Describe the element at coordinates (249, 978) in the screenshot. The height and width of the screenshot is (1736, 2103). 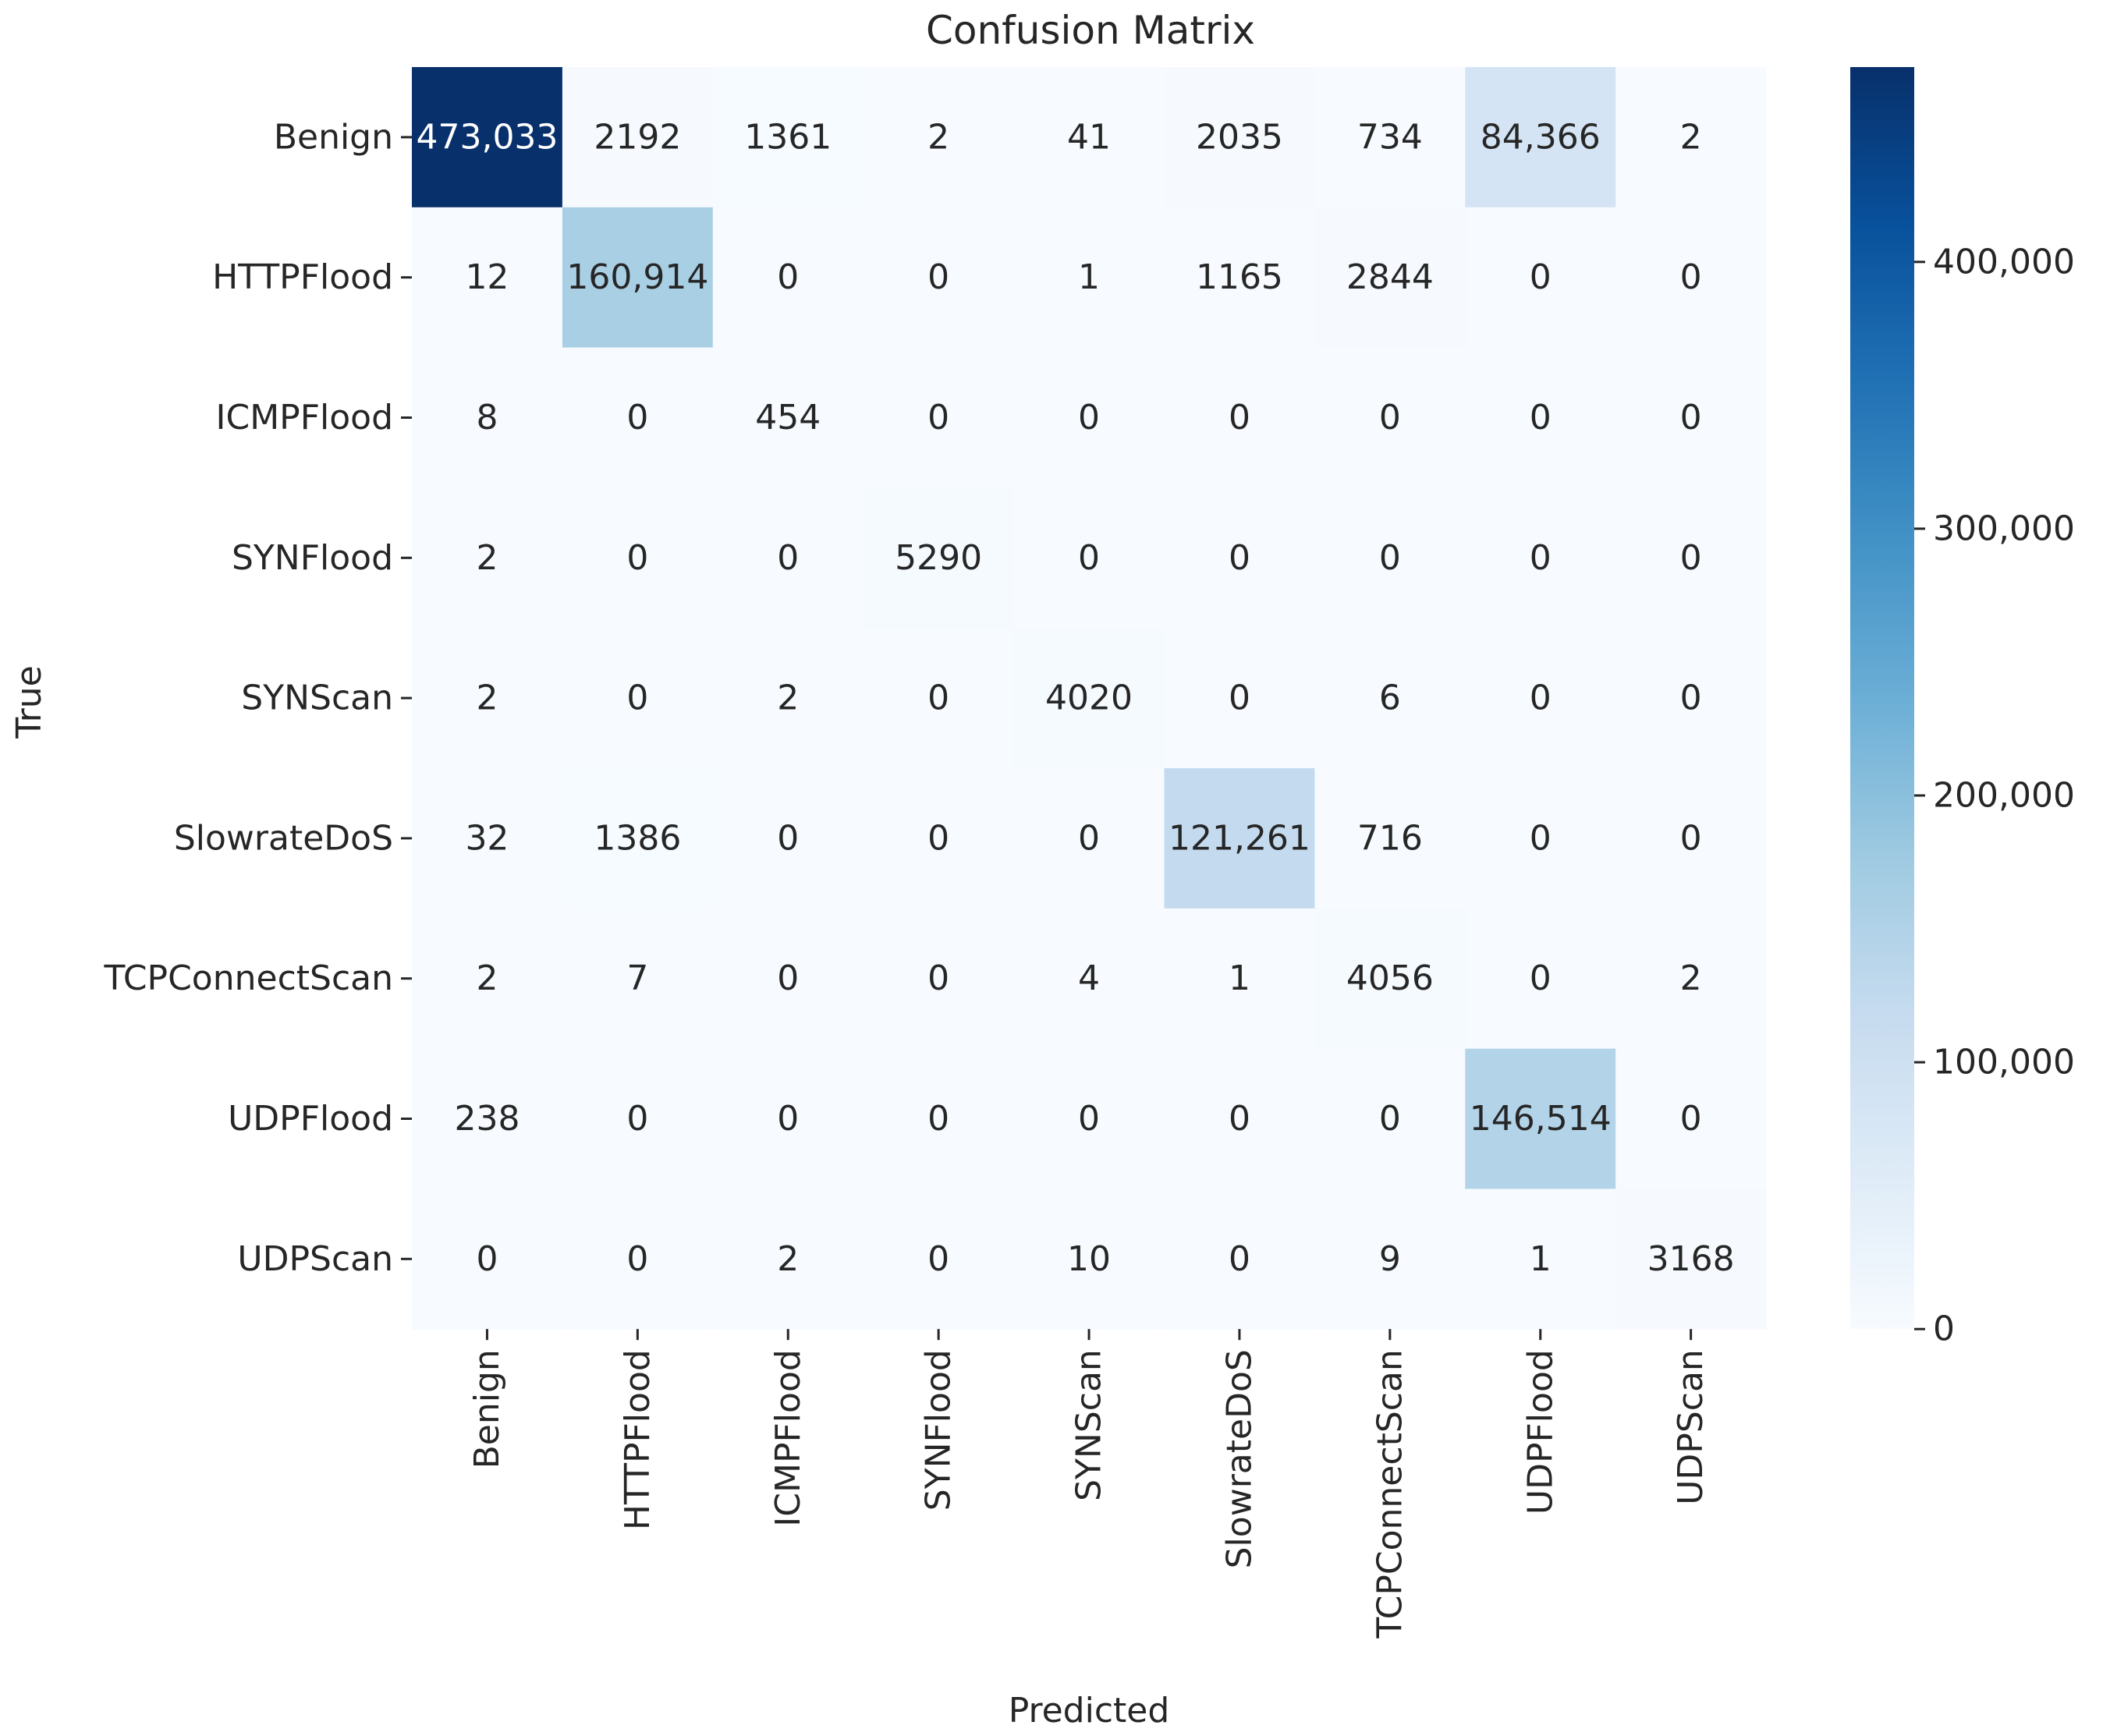
I see `y-tick-label: TCPConnectScan` at that location.